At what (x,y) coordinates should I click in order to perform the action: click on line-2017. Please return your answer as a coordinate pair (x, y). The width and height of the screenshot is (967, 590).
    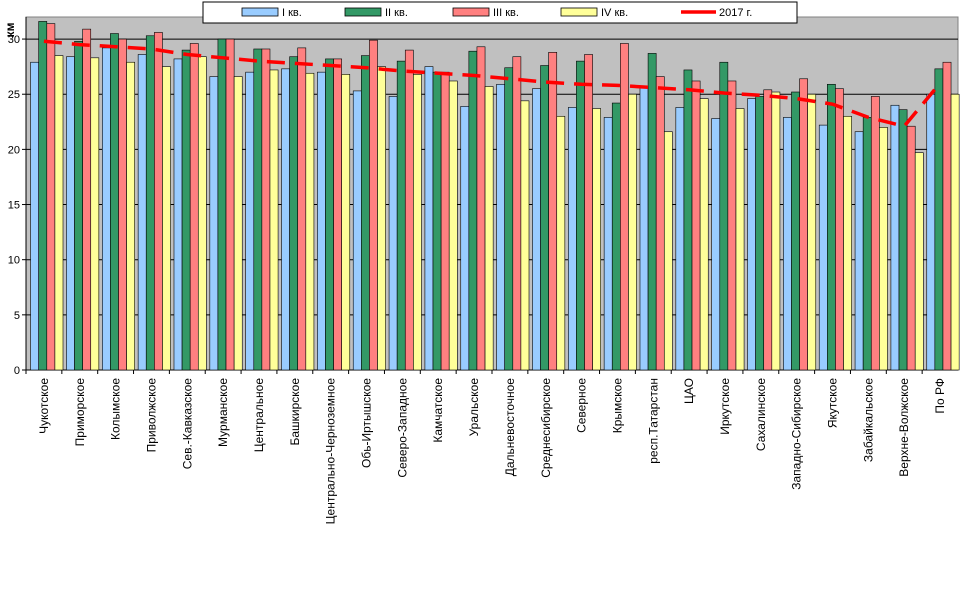
    Looking at the image, I should click on (492, 84).